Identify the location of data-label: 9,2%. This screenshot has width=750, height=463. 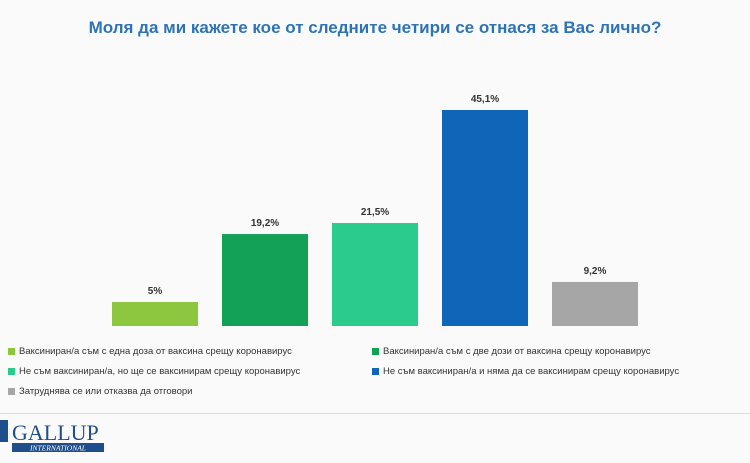
(595, 271).